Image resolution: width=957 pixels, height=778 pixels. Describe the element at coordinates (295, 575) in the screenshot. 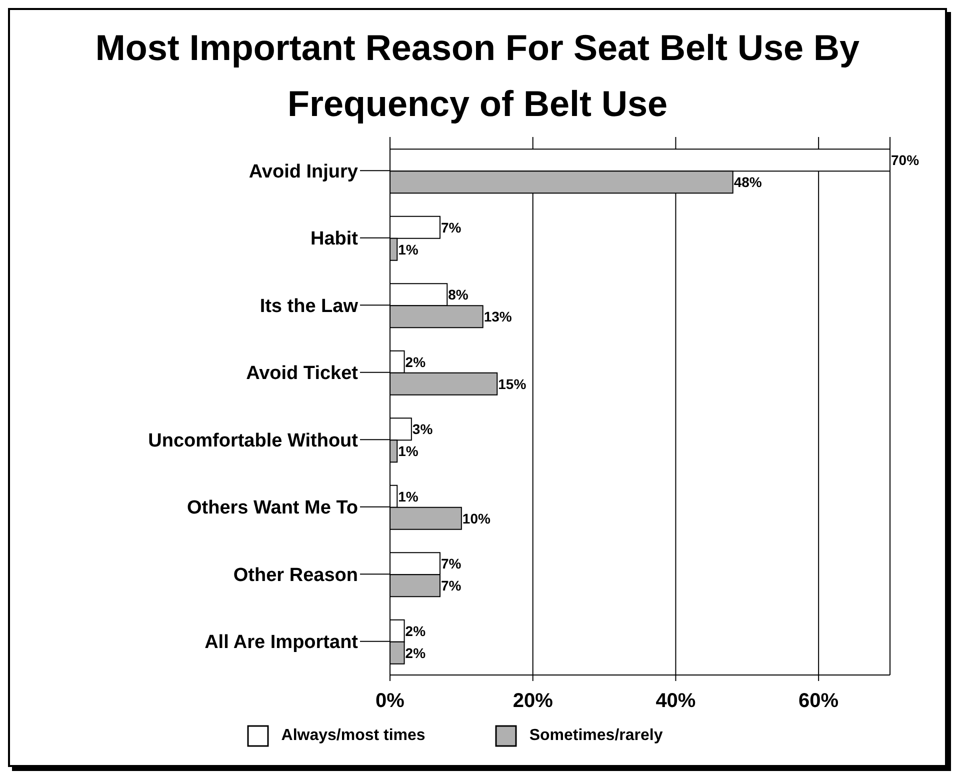

I see `y-tick-label: Other Reason` at that location.